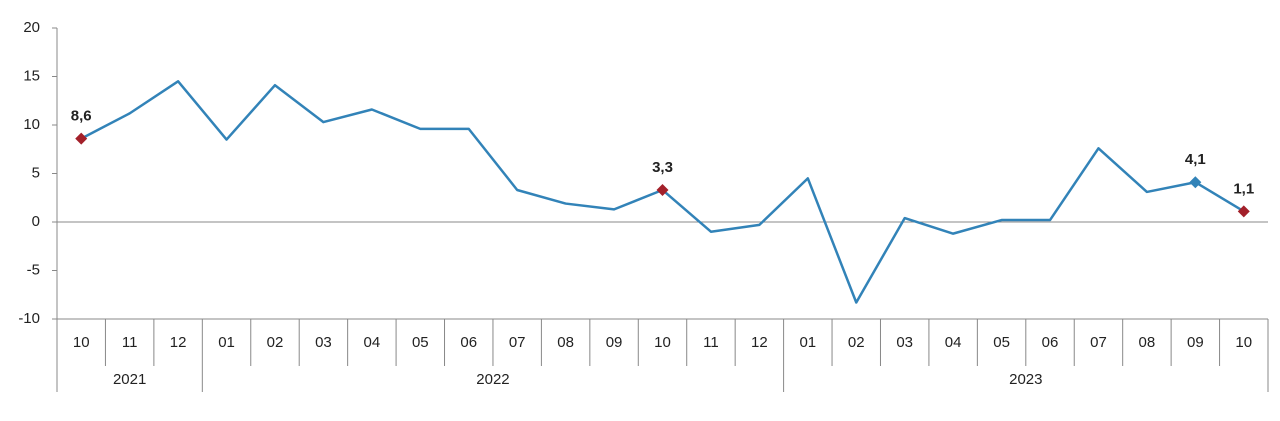 This screenshot has width=1280, height=421. What do you see at coordinates (492, 379) in the screenshot?
I see `year-label: 2022` at bounding box center [492, 379].